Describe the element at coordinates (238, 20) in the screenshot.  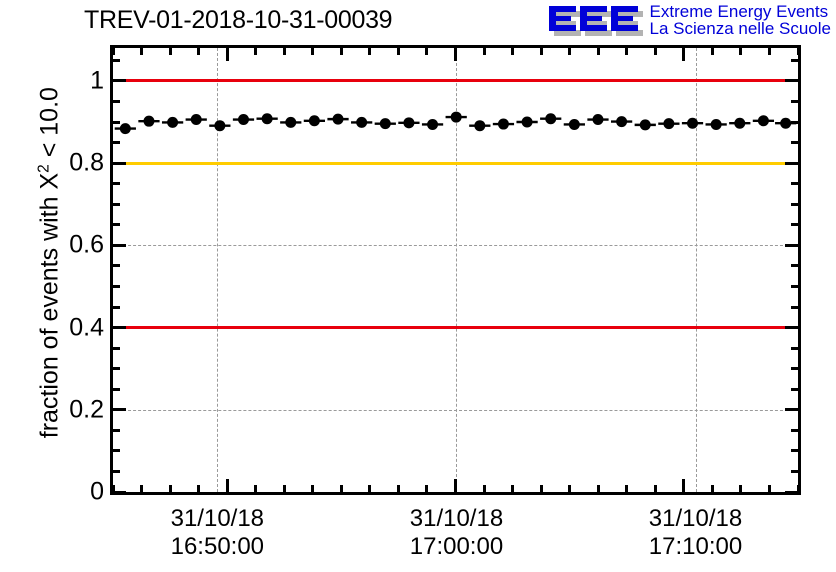
I see `page-title: TREV-01-2018-10-31-00039` at that location.